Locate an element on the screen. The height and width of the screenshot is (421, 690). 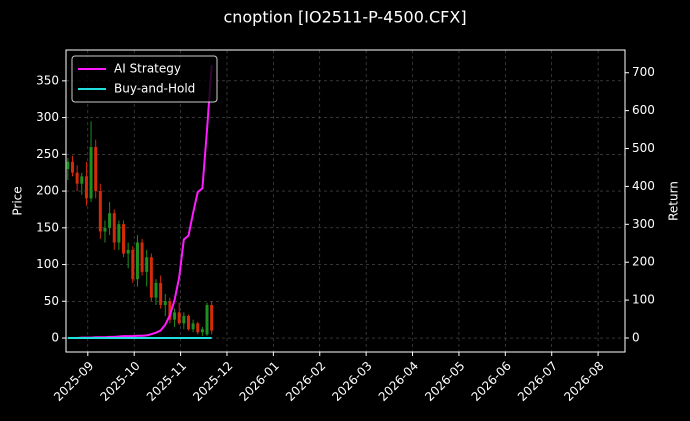
x-tick-label: 2026-07 is located at coordinates (537, 381).